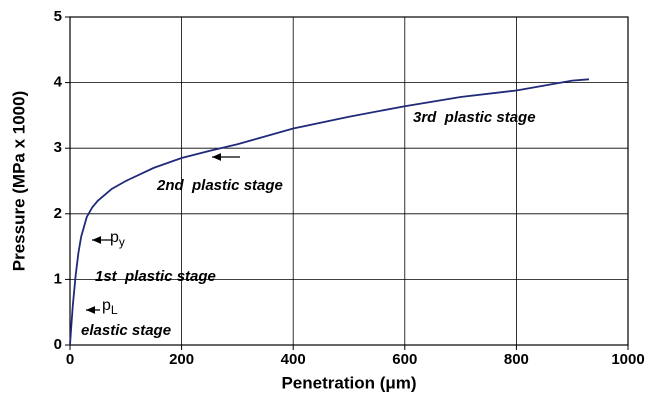 Image resolution: width=649 pixels, height=400 pixels. Describe the element at coordinates (155, 276) in the screenshot. I see `annotation: 1st plastic stage` at that location.